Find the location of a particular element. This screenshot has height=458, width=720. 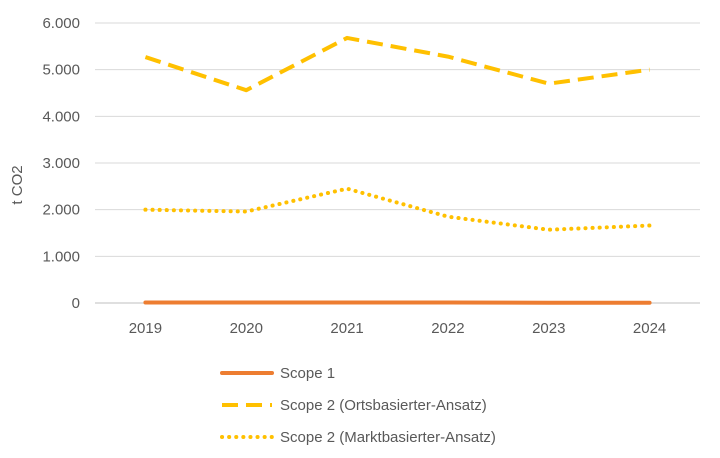

y-axis-label: t CO2 is located at coordinates (17, 184).